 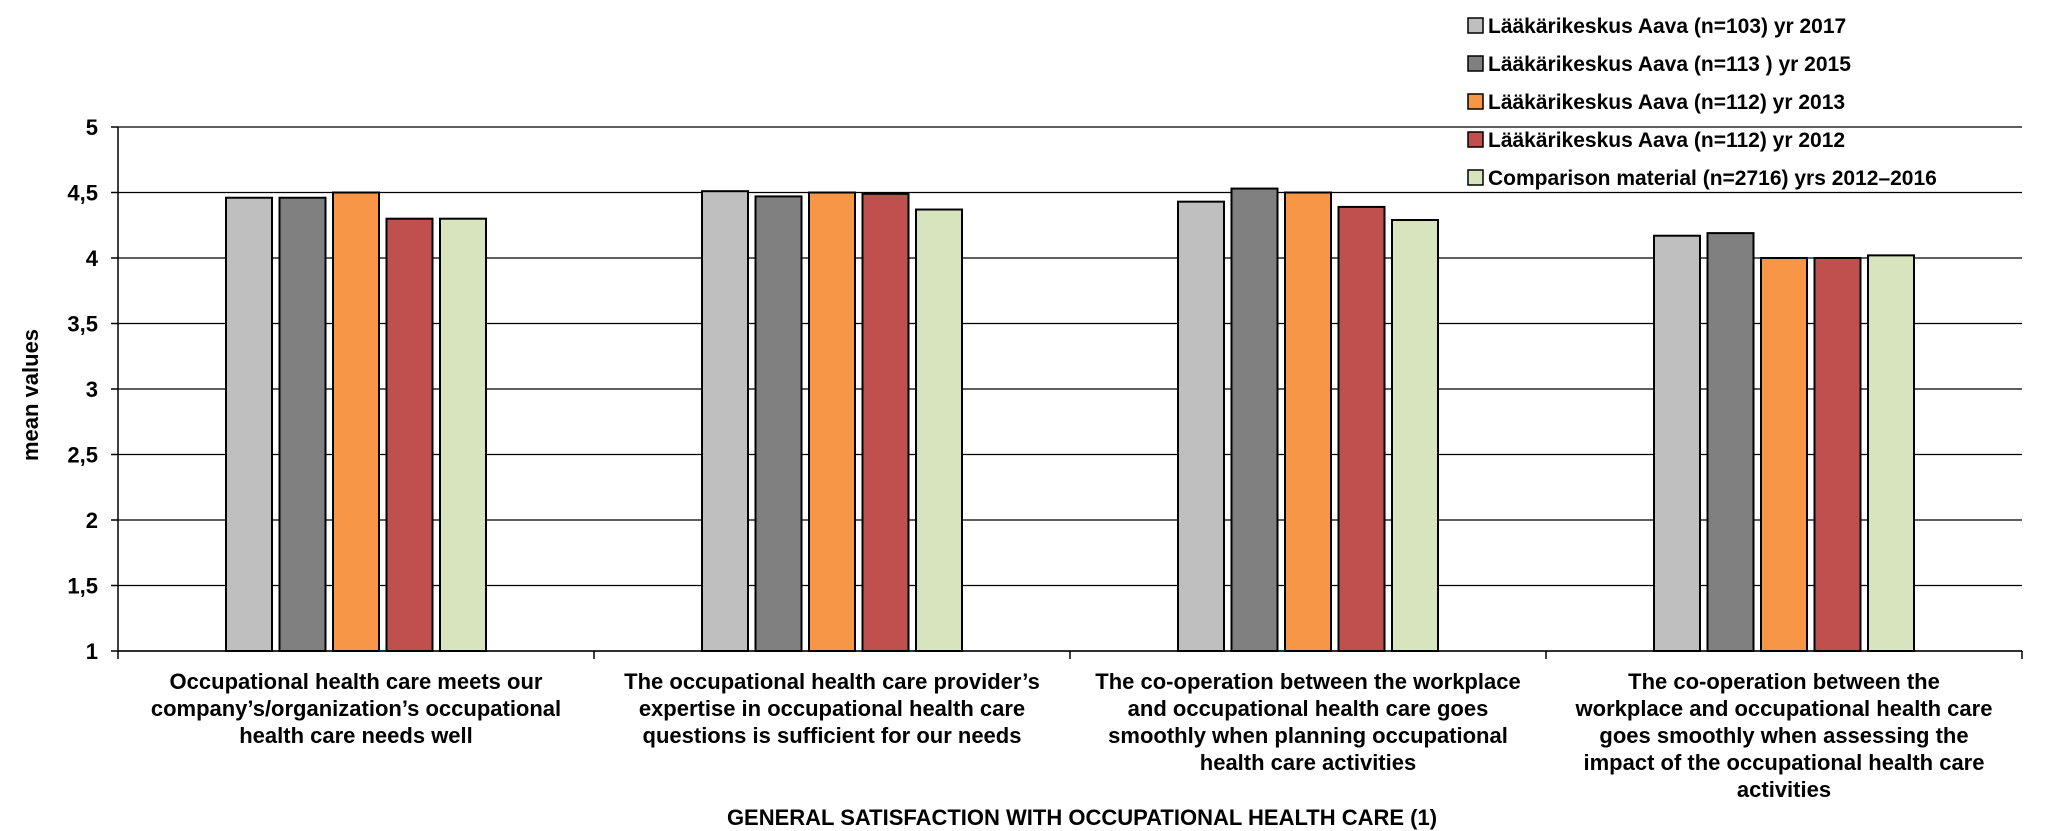 I want to click on legend-label: Lääkärikeskus Aava (n=112) yr 2013, so click(x=1666, y=102).